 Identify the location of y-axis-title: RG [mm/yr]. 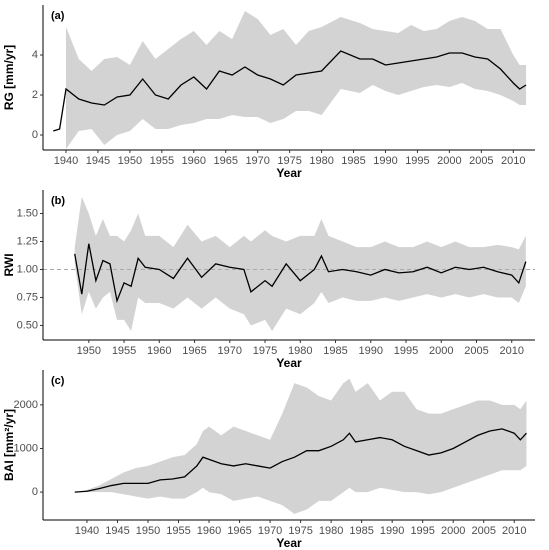
(9, 77).